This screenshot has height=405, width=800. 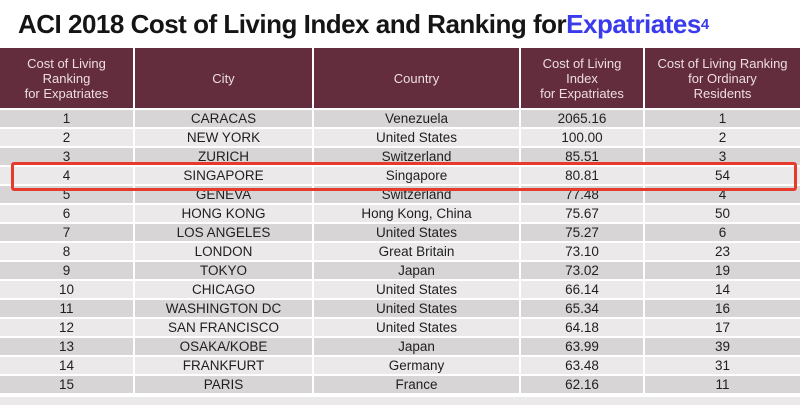 I want to click on table-row: 11 WASHINGTON DC United States 65.34 16, so click(x=400, y=309).